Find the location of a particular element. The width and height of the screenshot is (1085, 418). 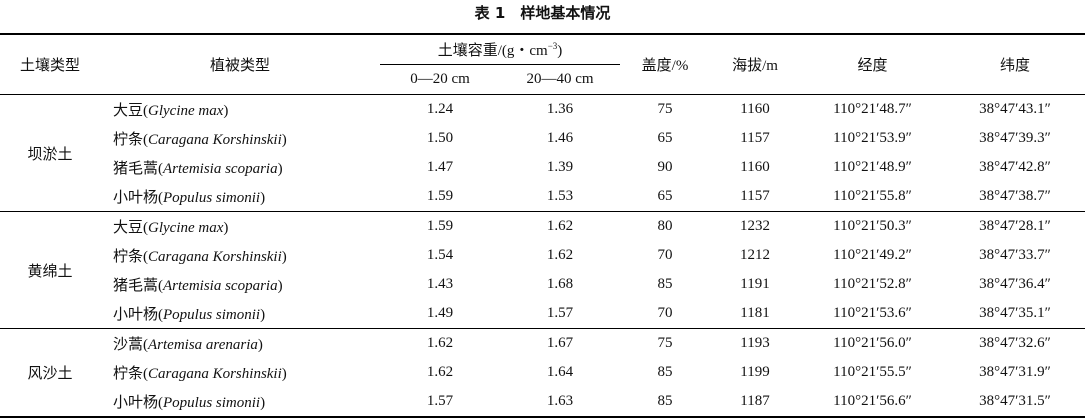

plant-name: 猪毛蒿( is located at coordinates (138, 286).